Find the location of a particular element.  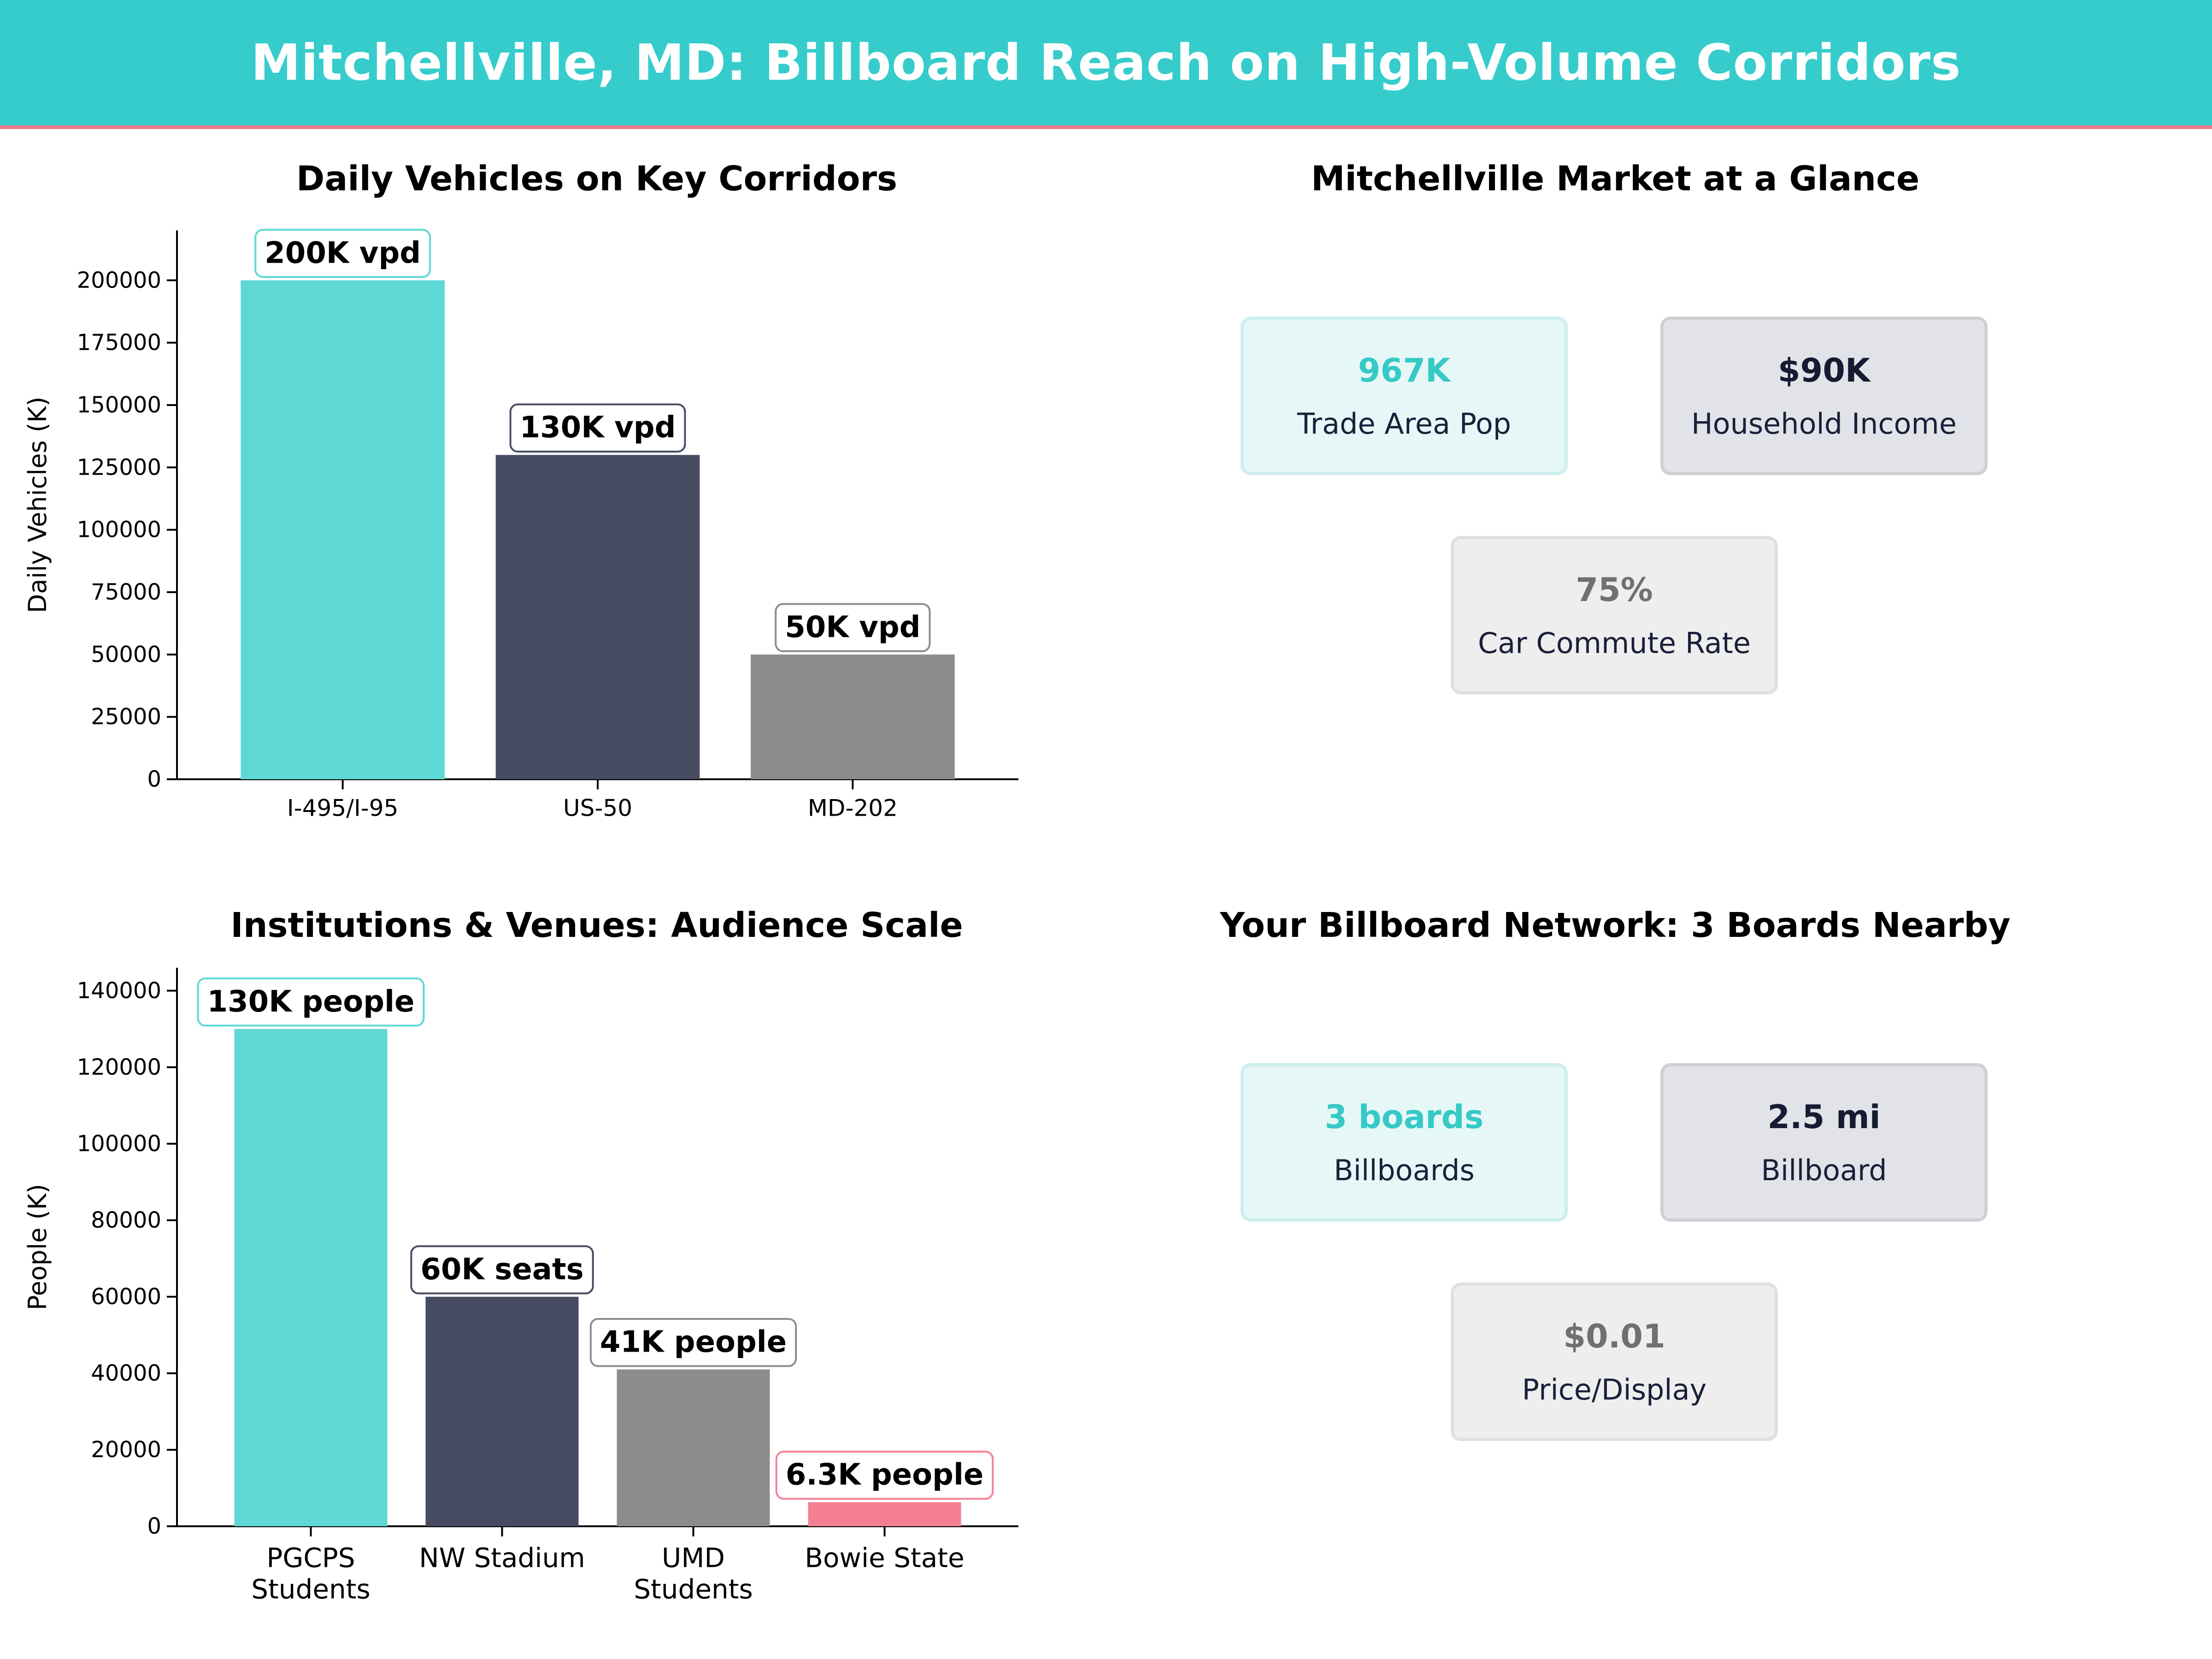

data-label: 130K vpd is located at coordinates (598, 428).